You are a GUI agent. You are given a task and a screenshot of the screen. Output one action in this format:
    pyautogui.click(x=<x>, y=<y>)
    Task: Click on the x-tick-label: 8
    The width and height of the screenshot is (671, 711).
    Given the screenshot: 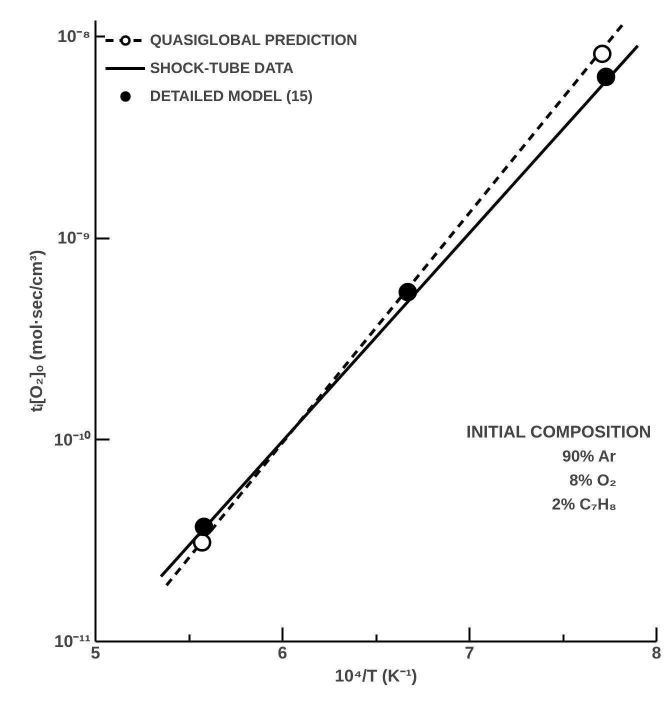 What is the action you would take?
    pyautogui.click(x=657, y=653)
    